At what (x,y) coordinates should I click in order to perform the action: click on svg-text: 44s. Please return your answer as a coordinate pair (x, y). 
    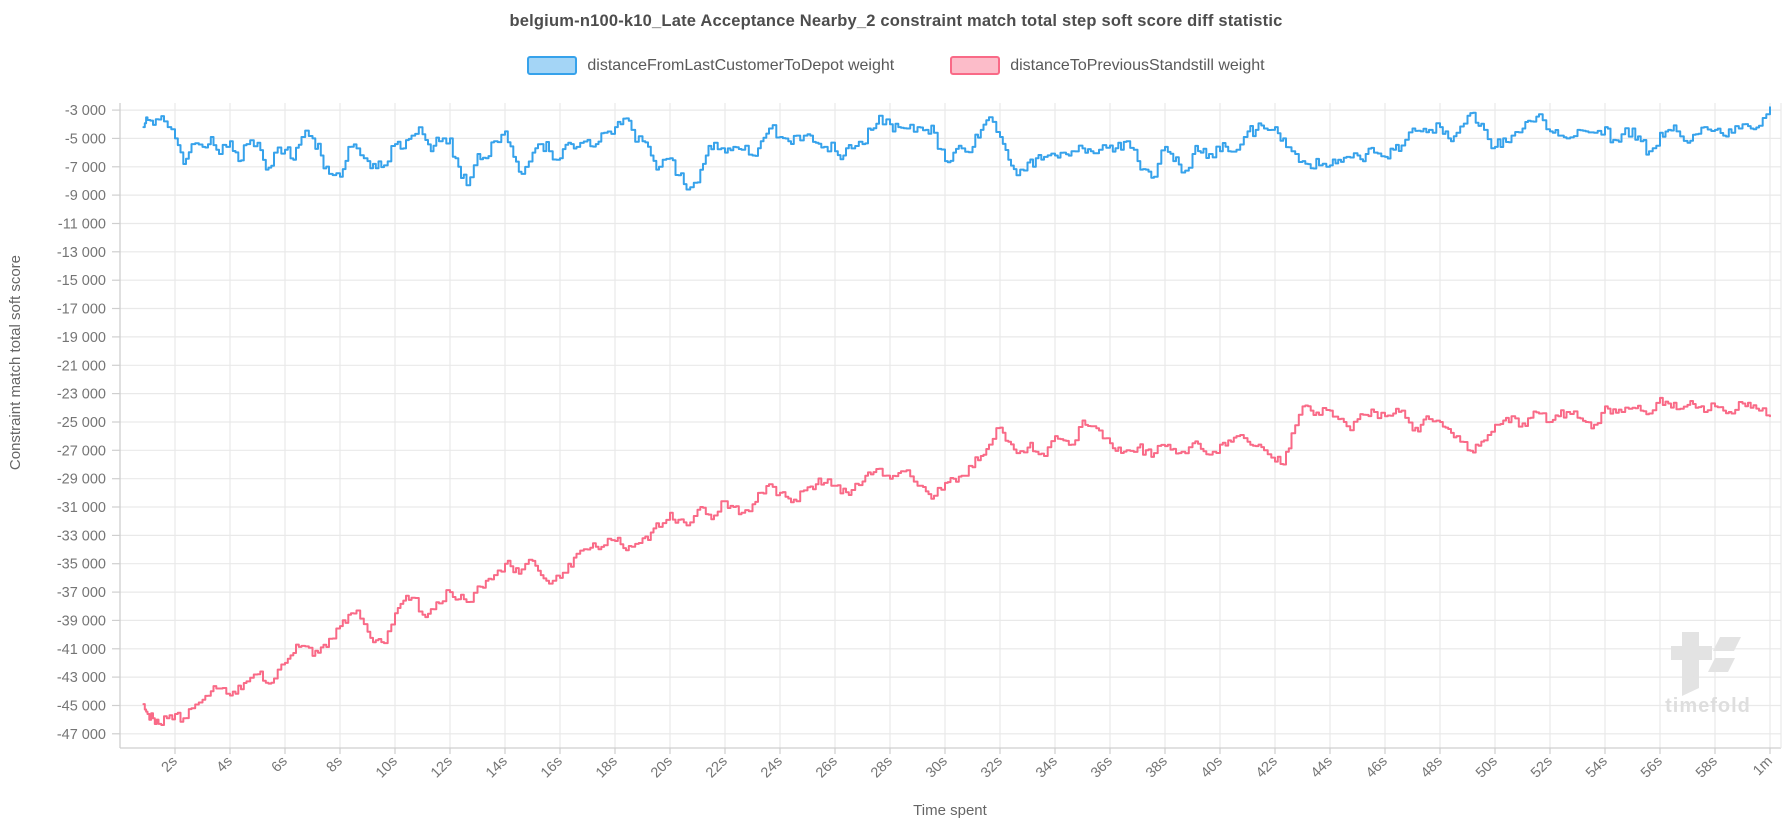
    Looking at the image, I should click on (1322, 768).